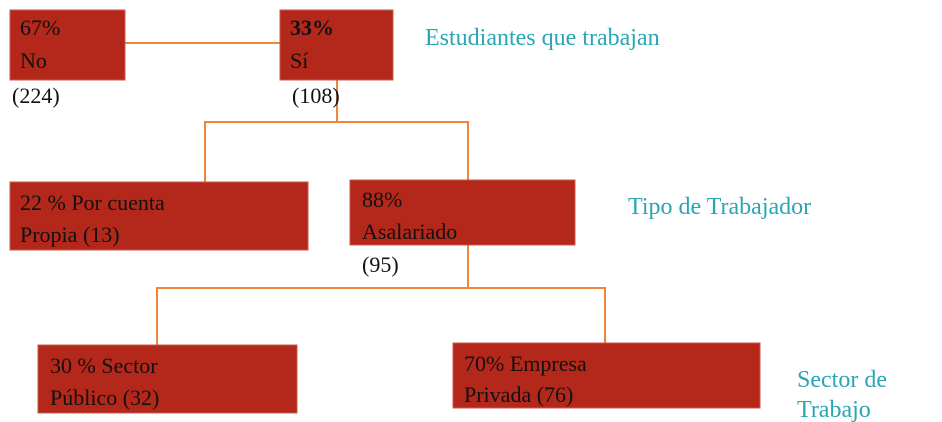 Image resolution: width=942 pixels, height=422 pixels. Describe the element at coordinates (518, 394) in the screenshot. I see `node-text: Privada (76)` at that location.